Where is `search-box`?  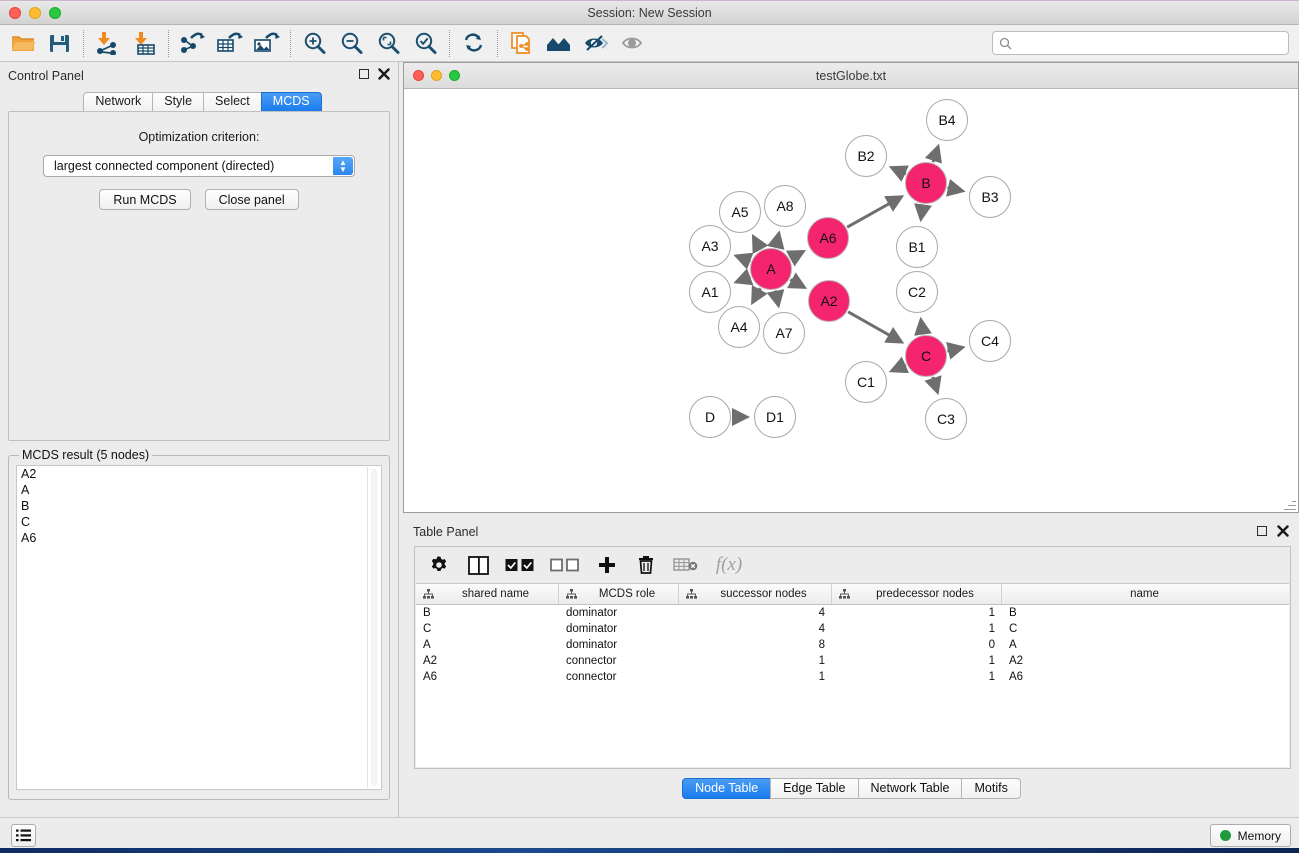 search-box is located at coordinates (1140, 43).